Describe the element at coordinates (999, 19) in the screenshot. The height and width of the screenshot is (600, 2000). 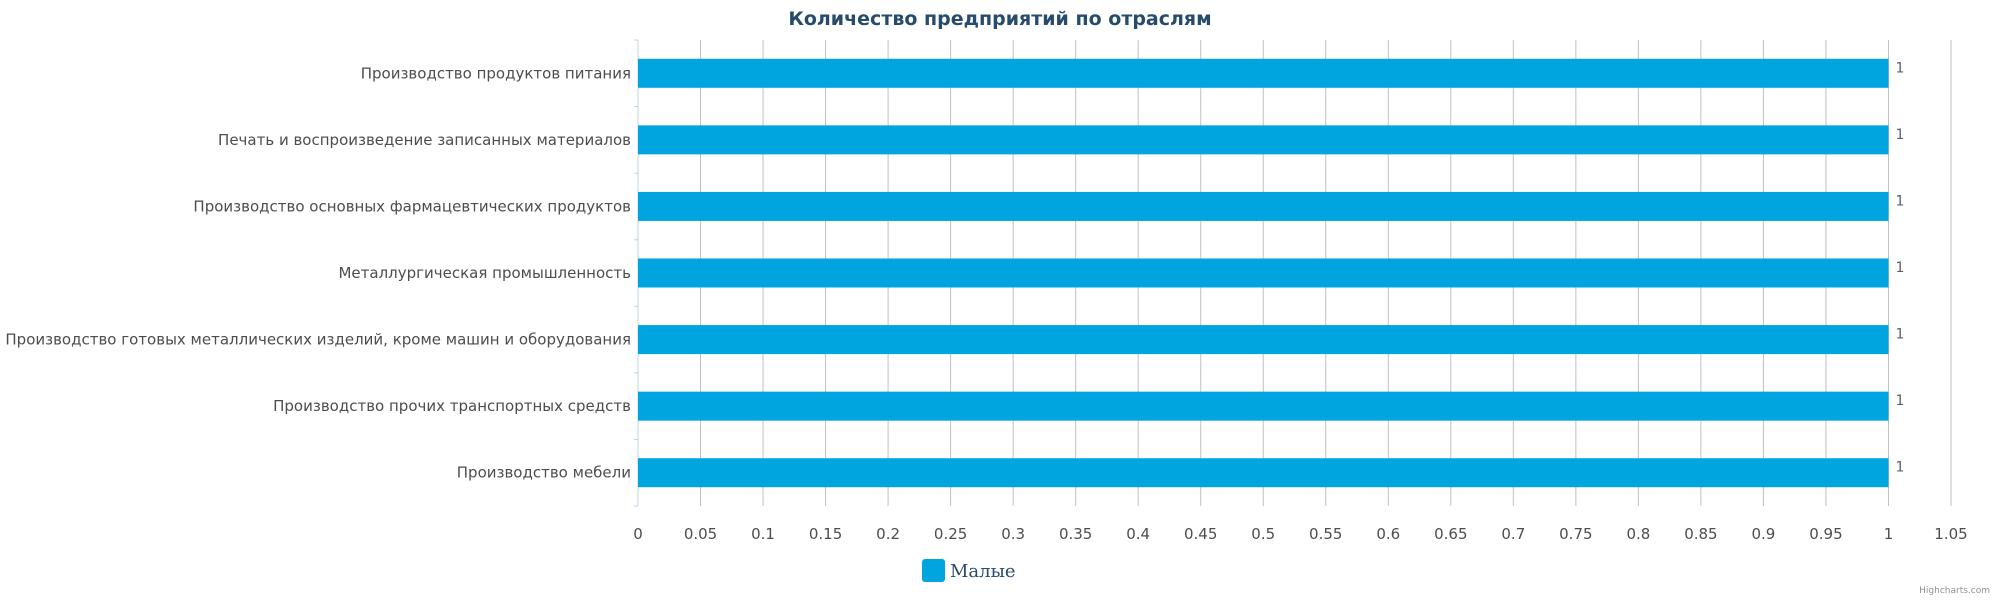
I see `chart-title: Количество предприятий по отраслям` at that location.